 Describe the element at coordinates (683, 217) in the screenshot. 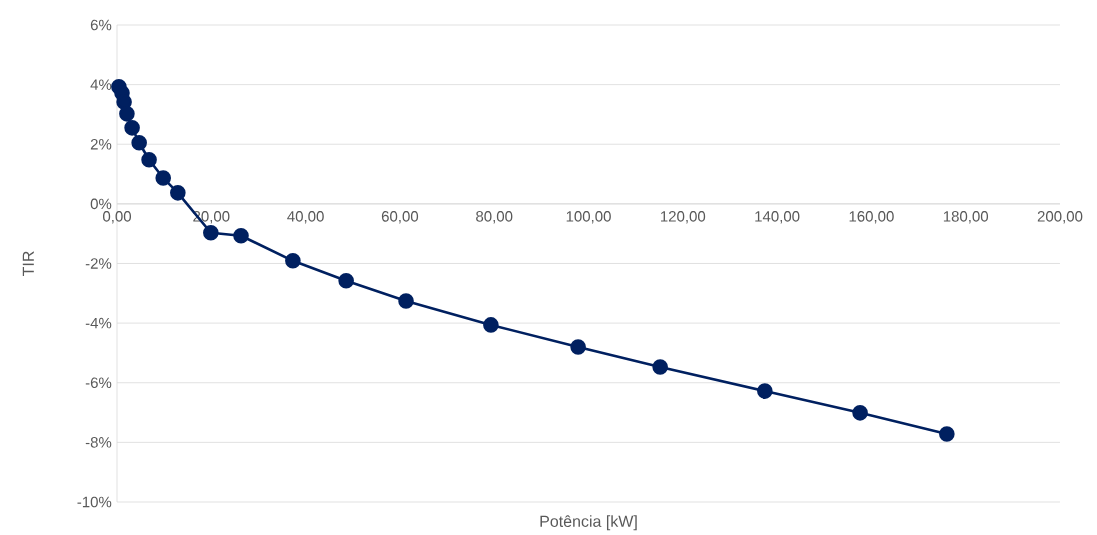

I see `x-tick-label: 120,00` at that location.